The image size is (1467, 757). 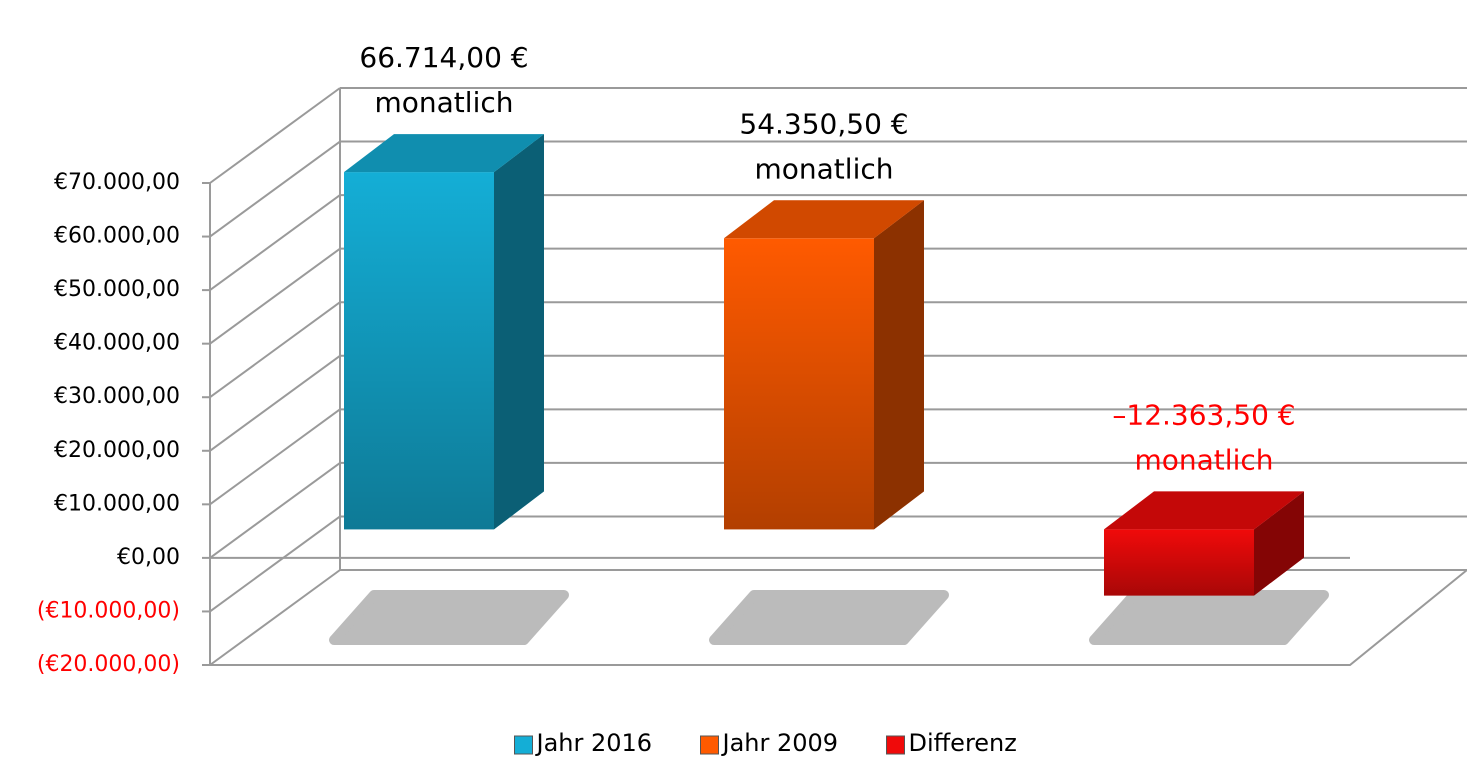 What do you see at coordinates (1203, 414) in the screenshot?
I see `data-label: –12.363,50 €` at bounding box center [1203, 414].